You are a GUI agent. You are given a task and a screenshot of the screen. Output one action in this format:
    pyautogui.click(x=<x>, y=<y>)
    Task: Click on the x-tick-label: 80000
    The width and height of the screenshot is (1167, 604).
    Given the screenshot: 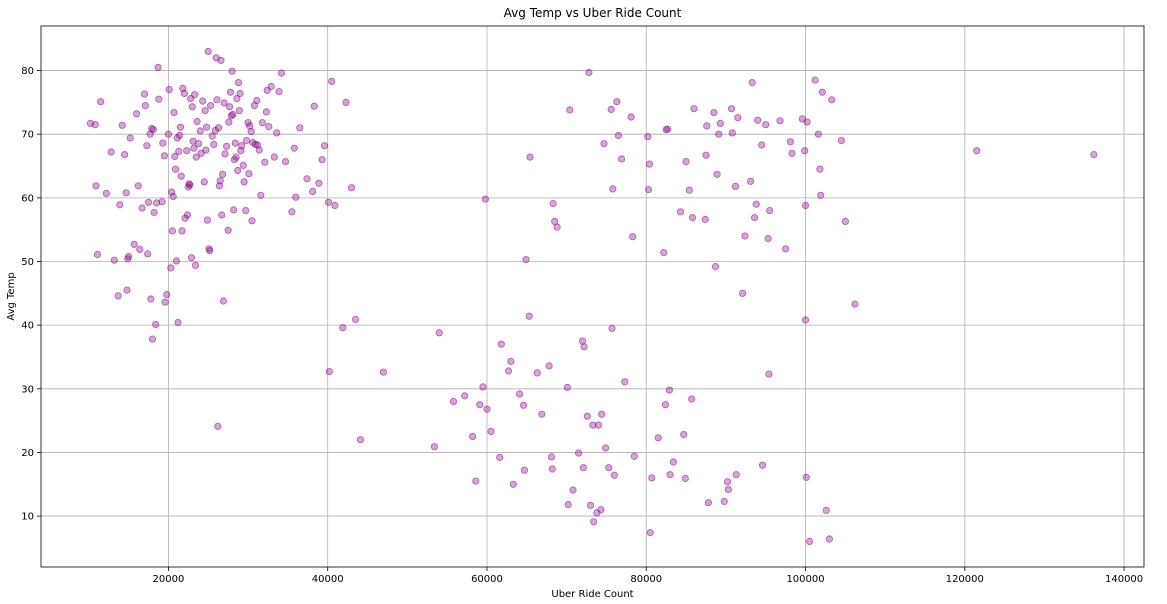 What is the action you would take?
    pyautogui.click(x=646, y=579)
    